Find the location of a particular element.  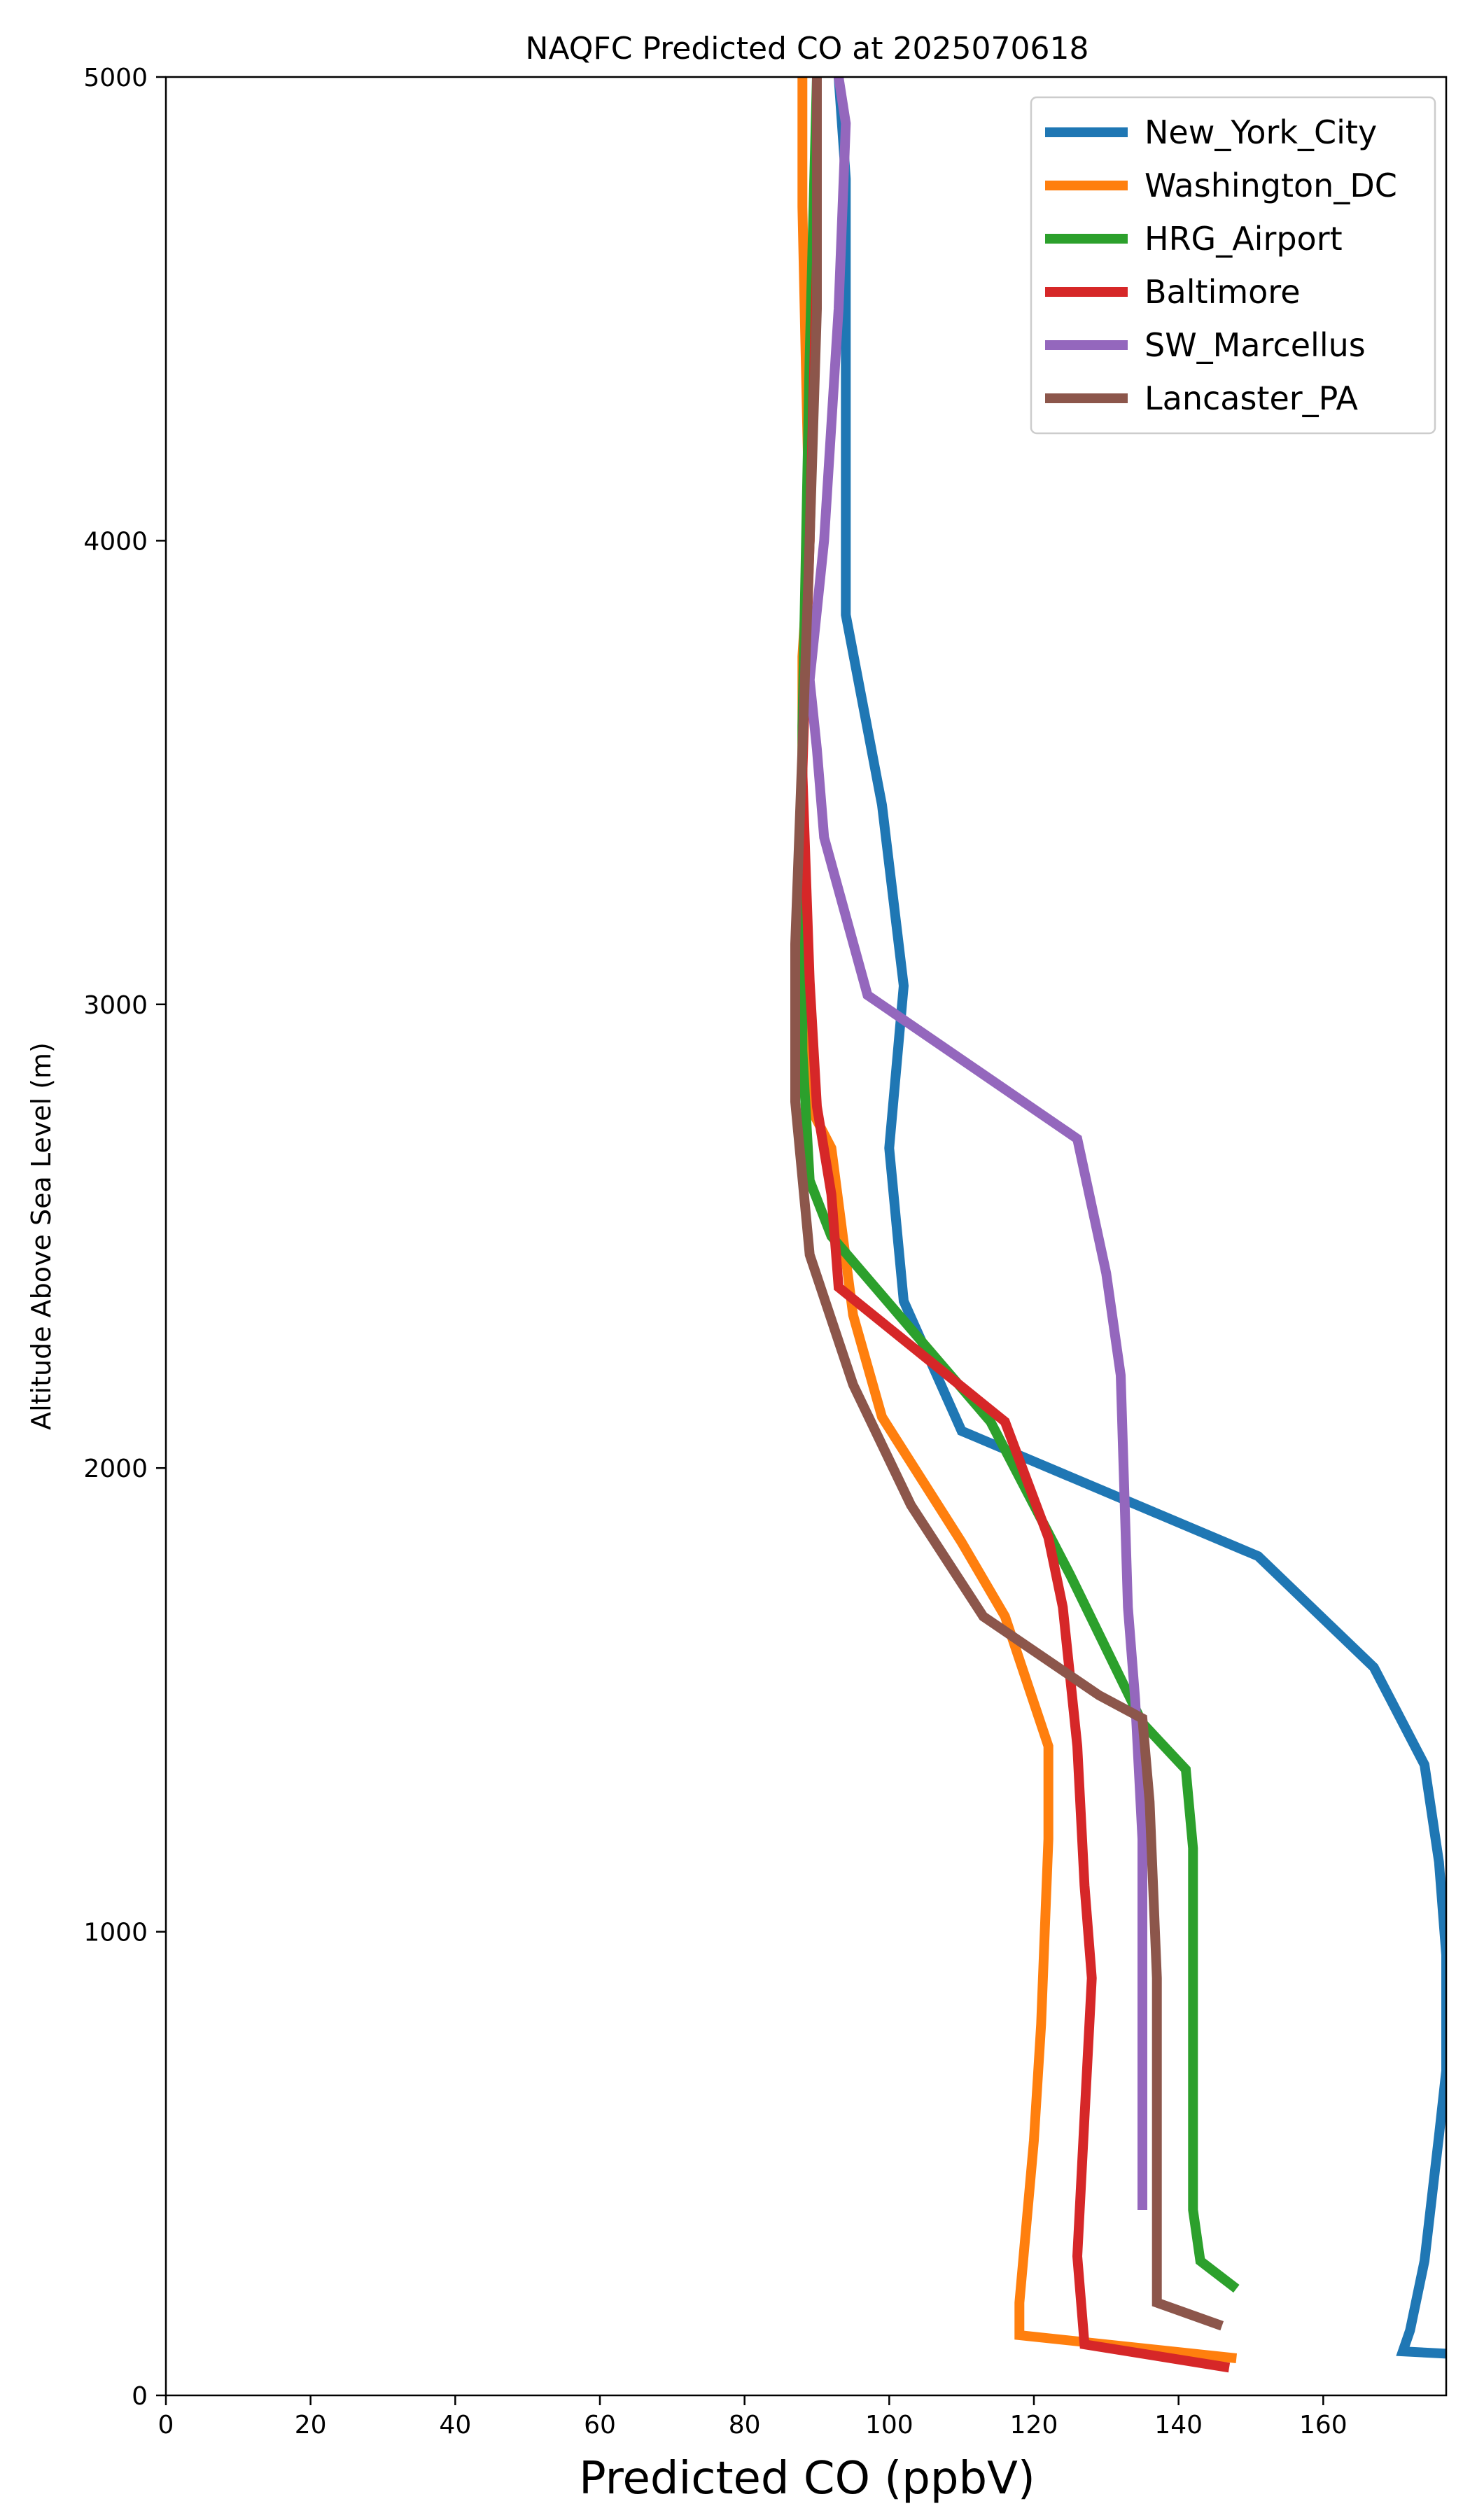

y-axis-label: Altitude Above Sea Level (m) is located at coordinates (41, 1236).